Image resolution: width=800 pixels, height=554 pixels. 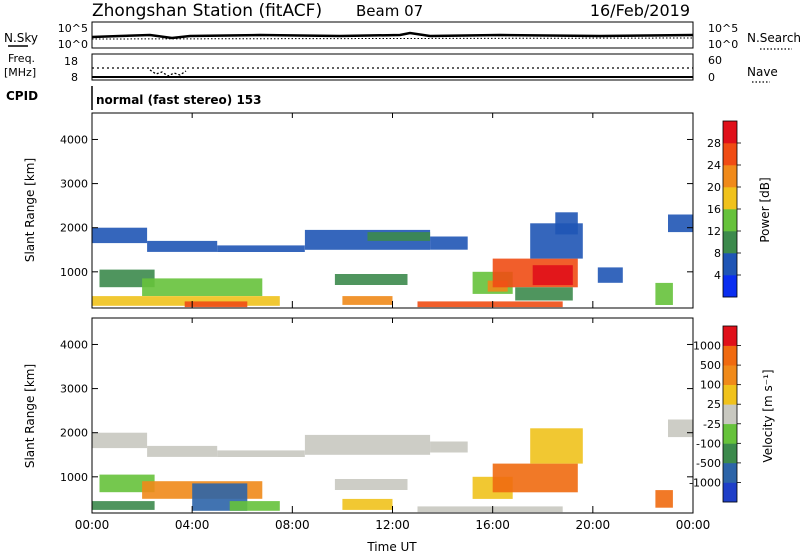 I want to click on velocity-colorbar: 1000 500 100 25 -25 -100 -500 -1000, so click(x=715, y=414).